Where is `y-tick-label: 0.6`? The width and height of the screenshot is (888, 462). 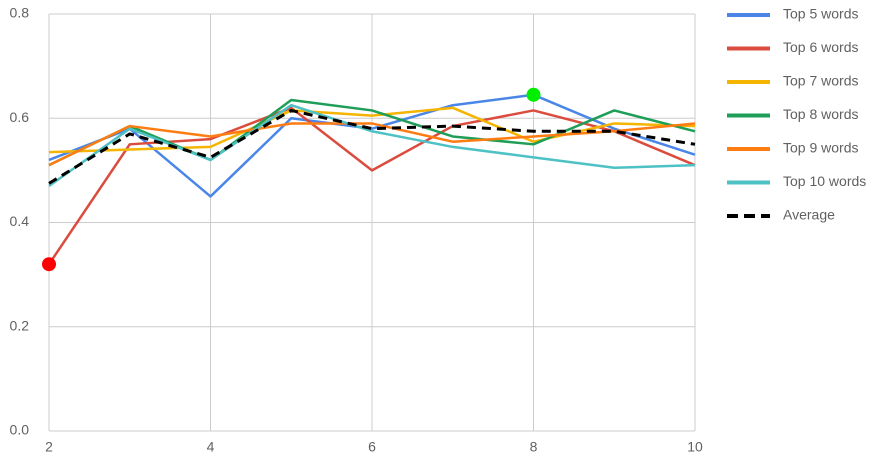 y-tick-label: 0.6 is located at coordinates (20, 117).